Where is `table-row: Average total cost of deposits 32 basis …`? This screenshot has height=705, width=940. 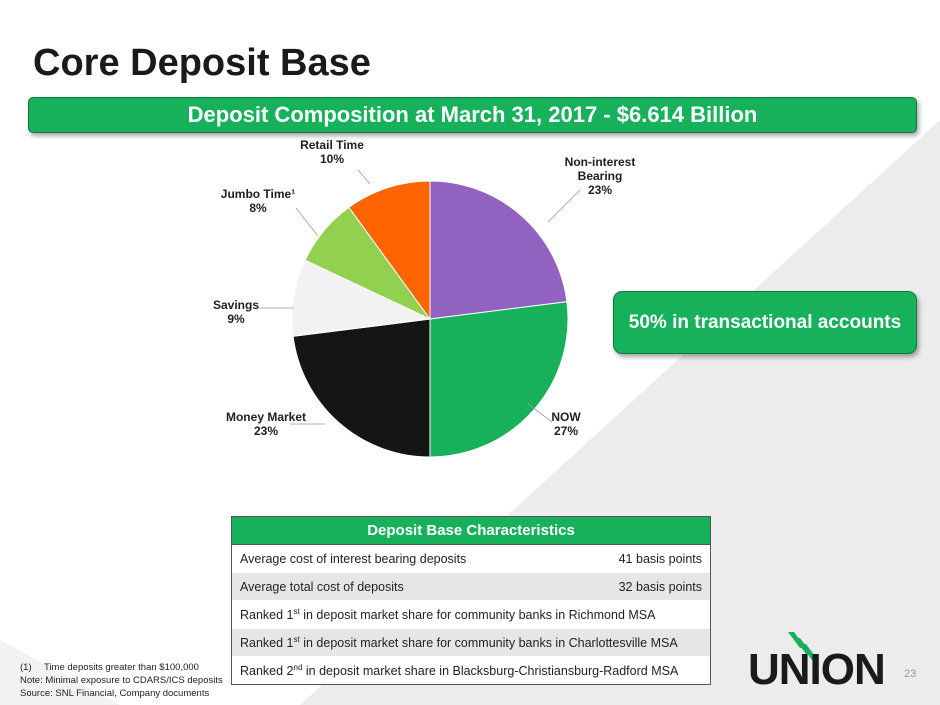 table-row: Average total cost of deposits 32 basis … is located at coordinates (471, 587).